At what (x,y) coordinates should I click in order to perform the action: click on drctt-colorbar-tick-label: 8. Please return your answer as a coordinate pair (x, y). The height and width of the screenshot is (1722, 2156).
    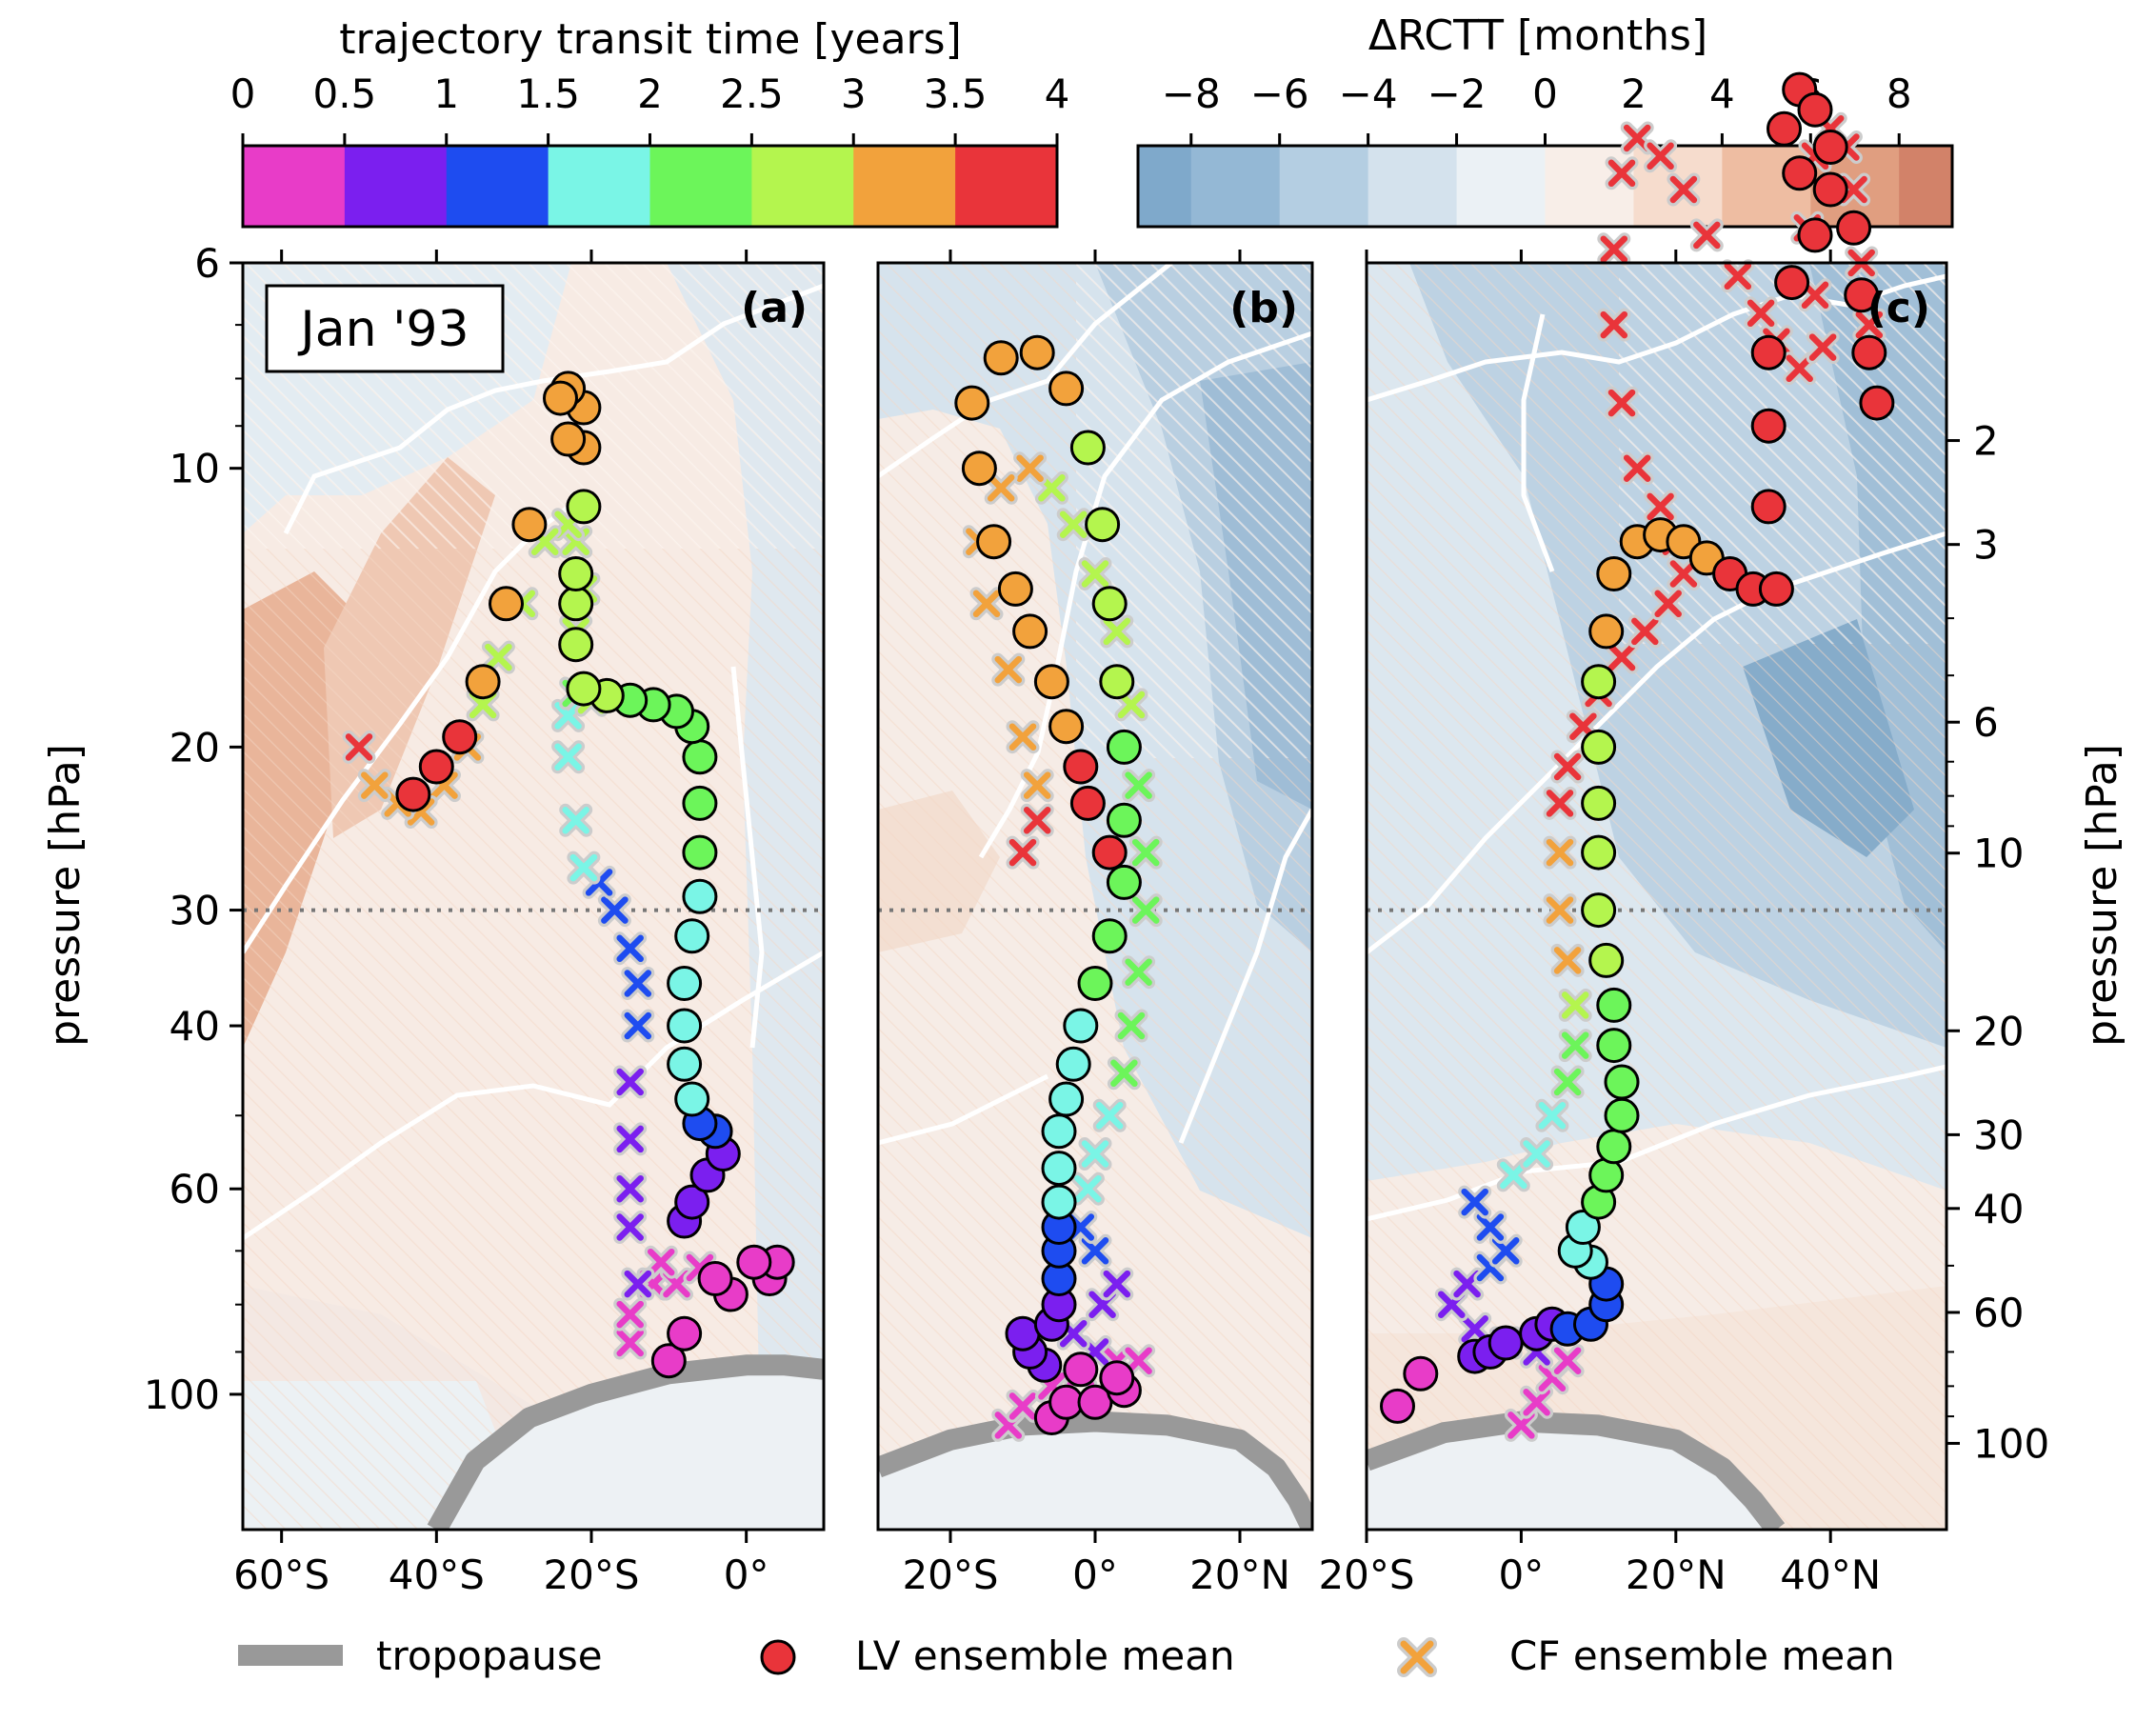
    Looking at the image, I should click on (1899, 93).